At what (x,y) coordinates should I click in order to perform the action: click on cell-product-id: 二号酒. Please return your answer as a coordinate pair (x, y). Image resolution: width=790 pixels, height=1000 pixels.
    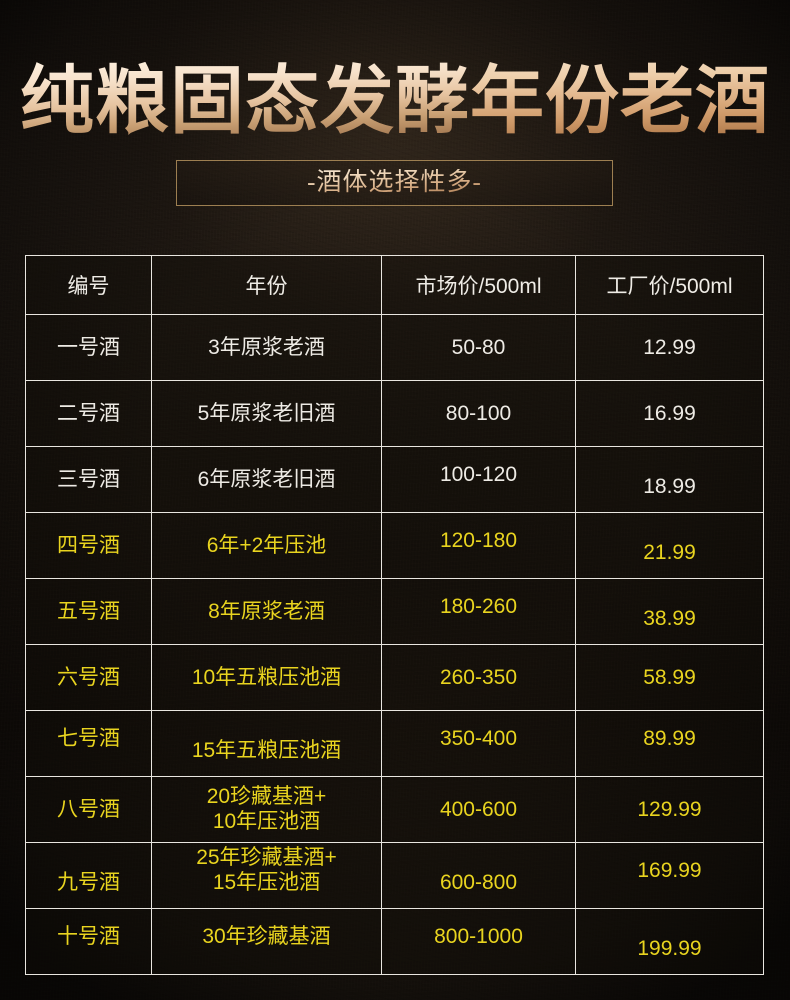
    Looking at the image, I should click on (88, 413).